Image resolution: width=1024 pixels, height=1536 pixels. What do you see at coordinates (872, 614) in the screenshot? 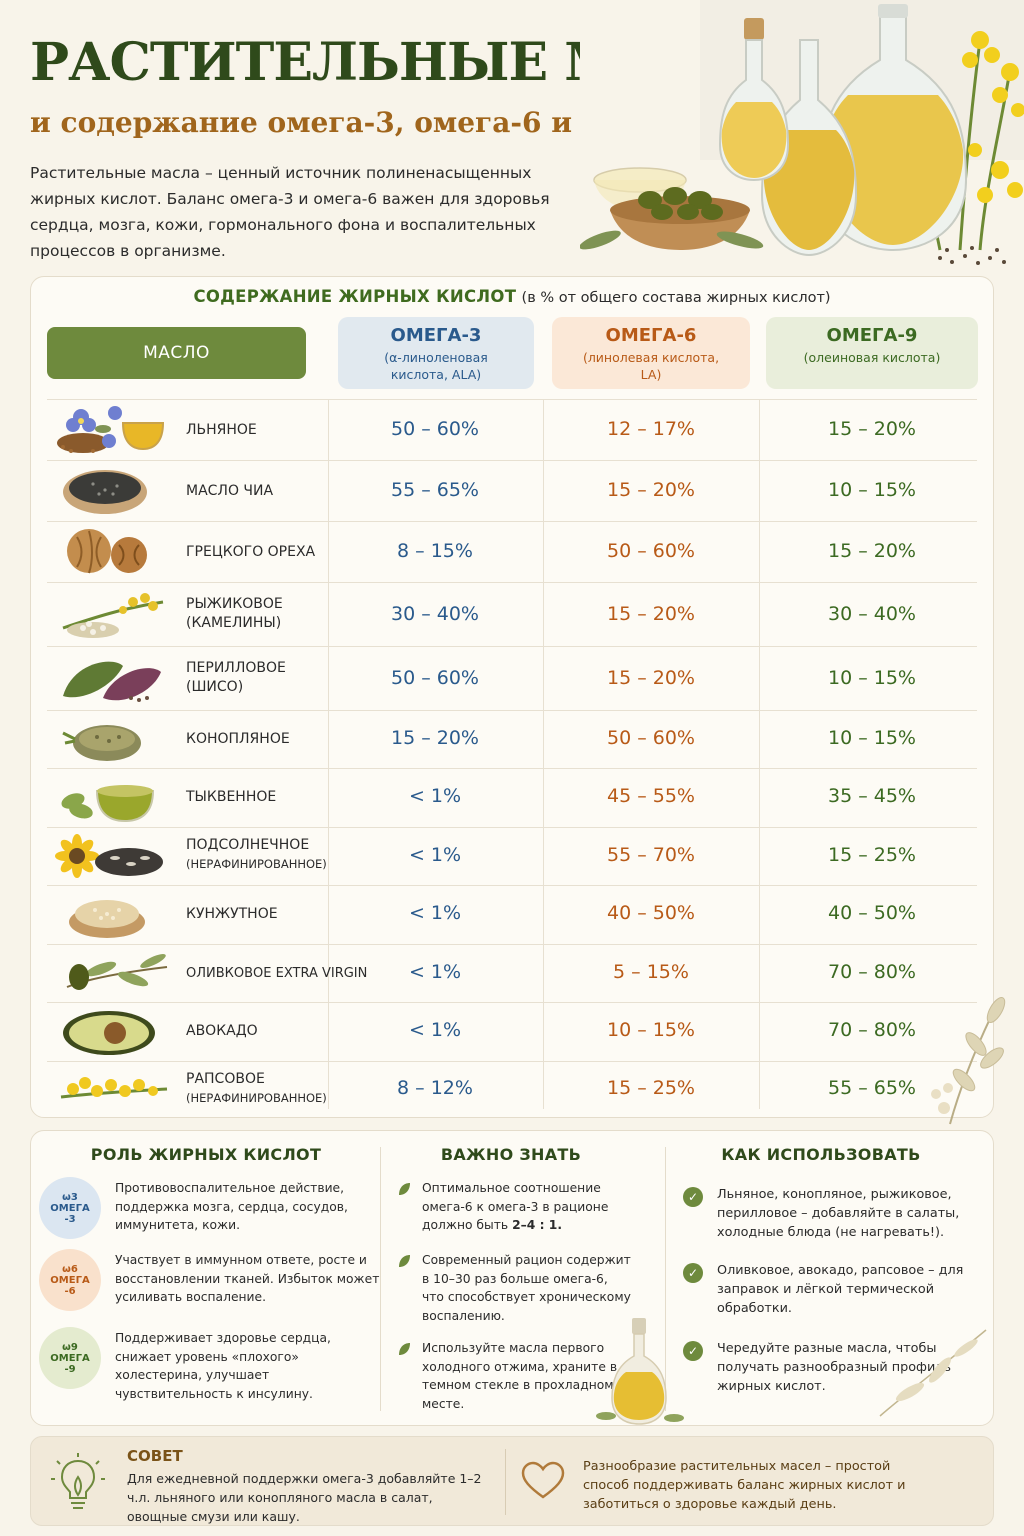
I see `omega9-value: 30 – 40%` at bounding box center [872, 614].